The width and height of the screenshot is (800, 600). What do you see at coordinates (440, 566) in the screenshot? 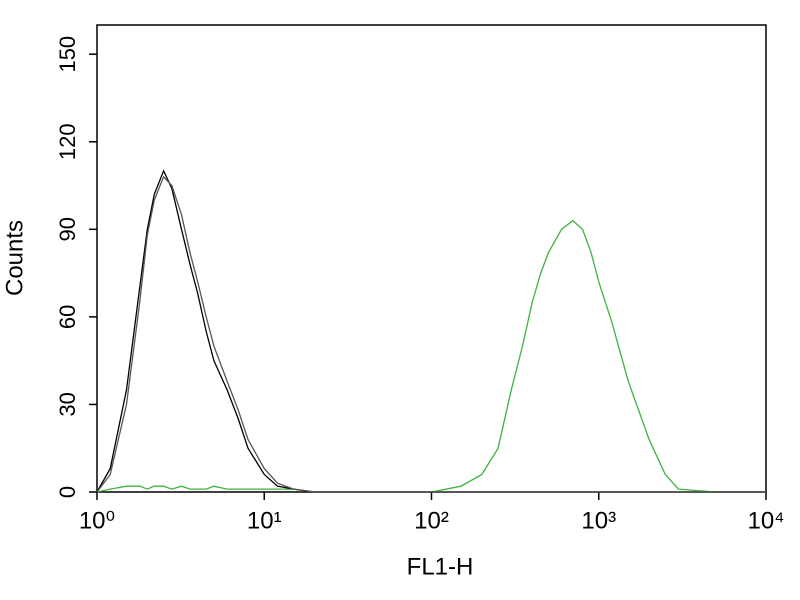
I see `x-axis-label: FL1-H` at bounding box center [440, 566].